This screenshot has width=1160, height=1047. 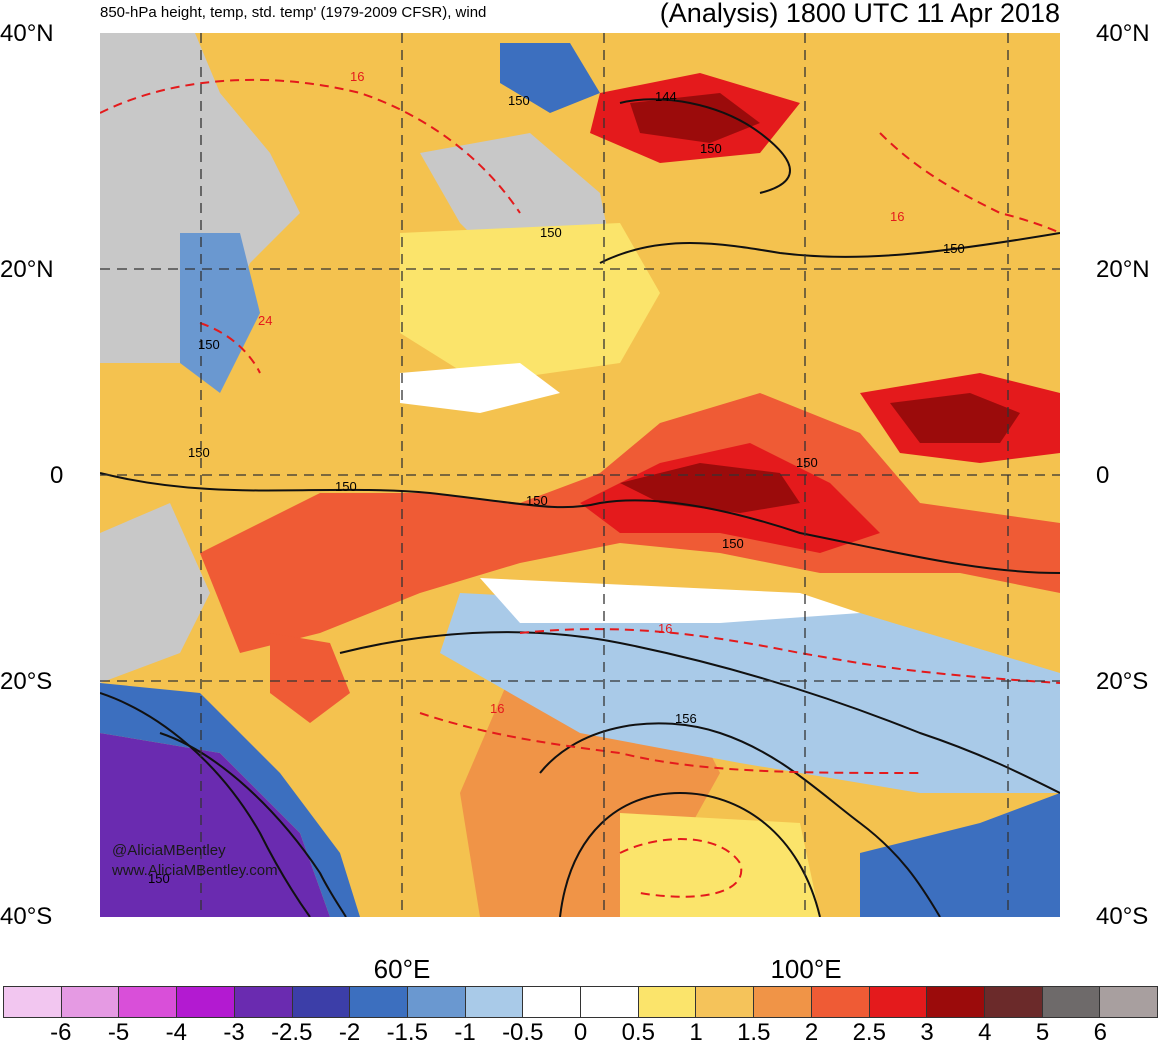 I want to click on colorbar-tick-label: 0.5, so click(x=638, y=1032).